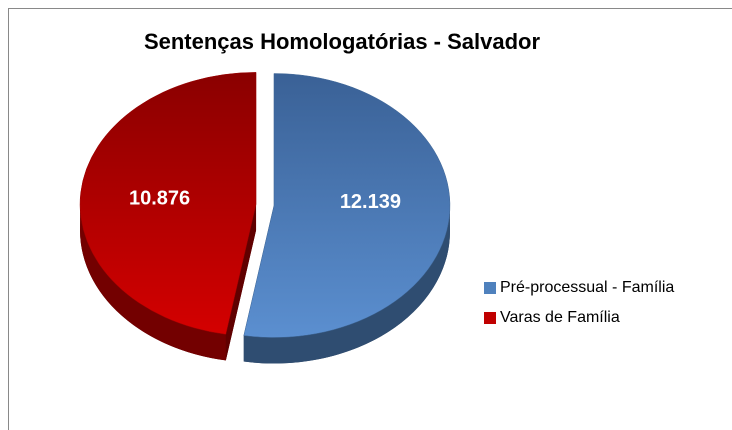 This screenshot has width=732, height=430. Describe the element at coordinates (342, 41) in the screenshot. I see `chart-title: Sentenças Homologatórias - Salvador` at that location.